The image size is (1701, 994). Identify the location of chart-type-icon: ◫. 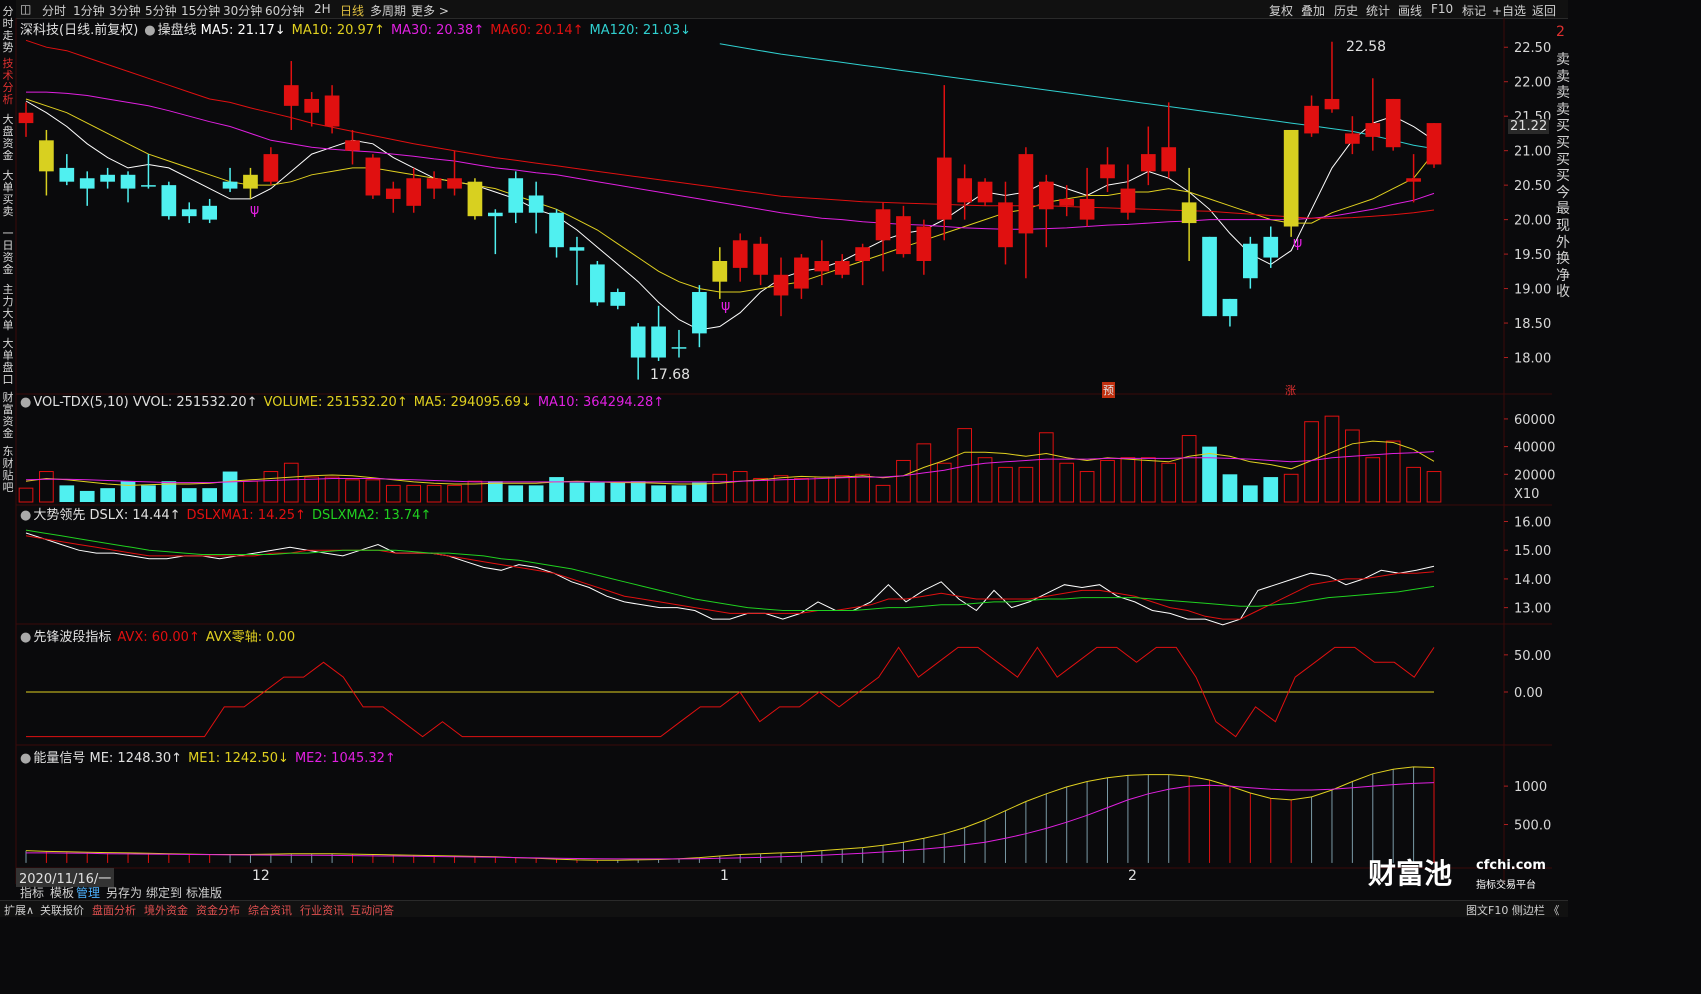
(26, 9).